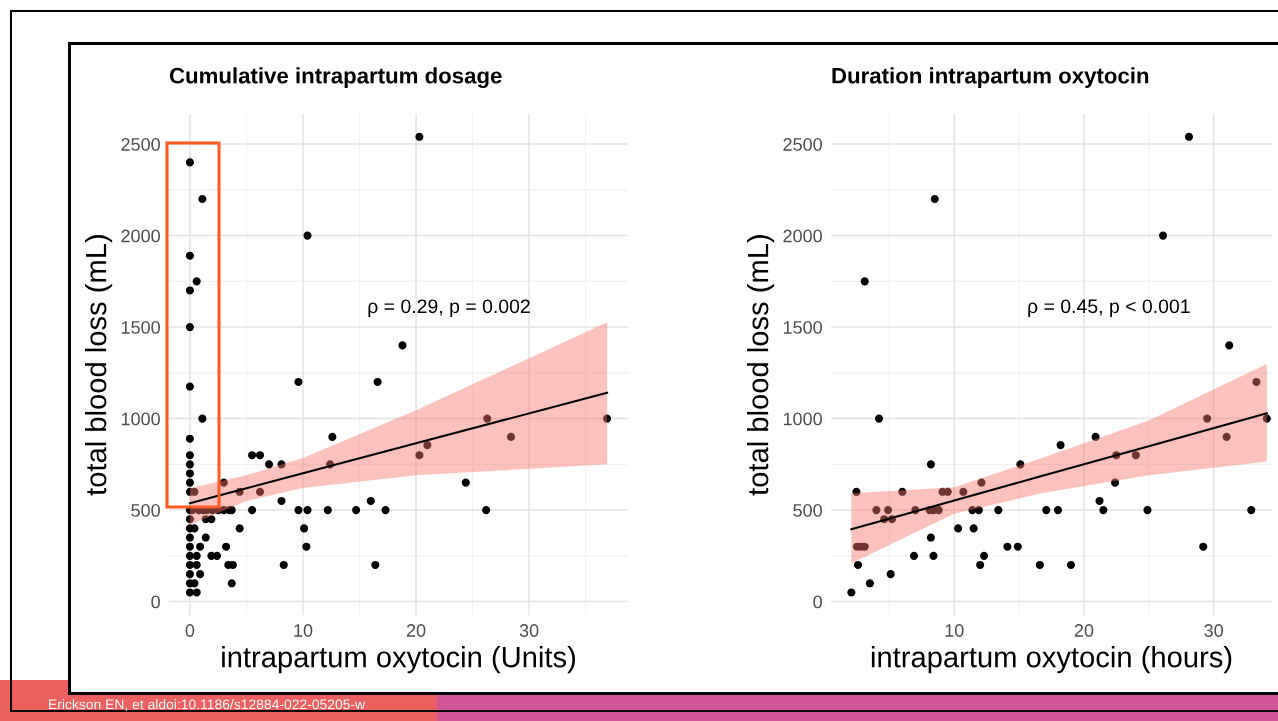  Describe the element at coordinates (207, 705) in the screenshot. I see `text: Erickson EN, et aldoi:10.1186/s12884-022-05205-w` at that location.